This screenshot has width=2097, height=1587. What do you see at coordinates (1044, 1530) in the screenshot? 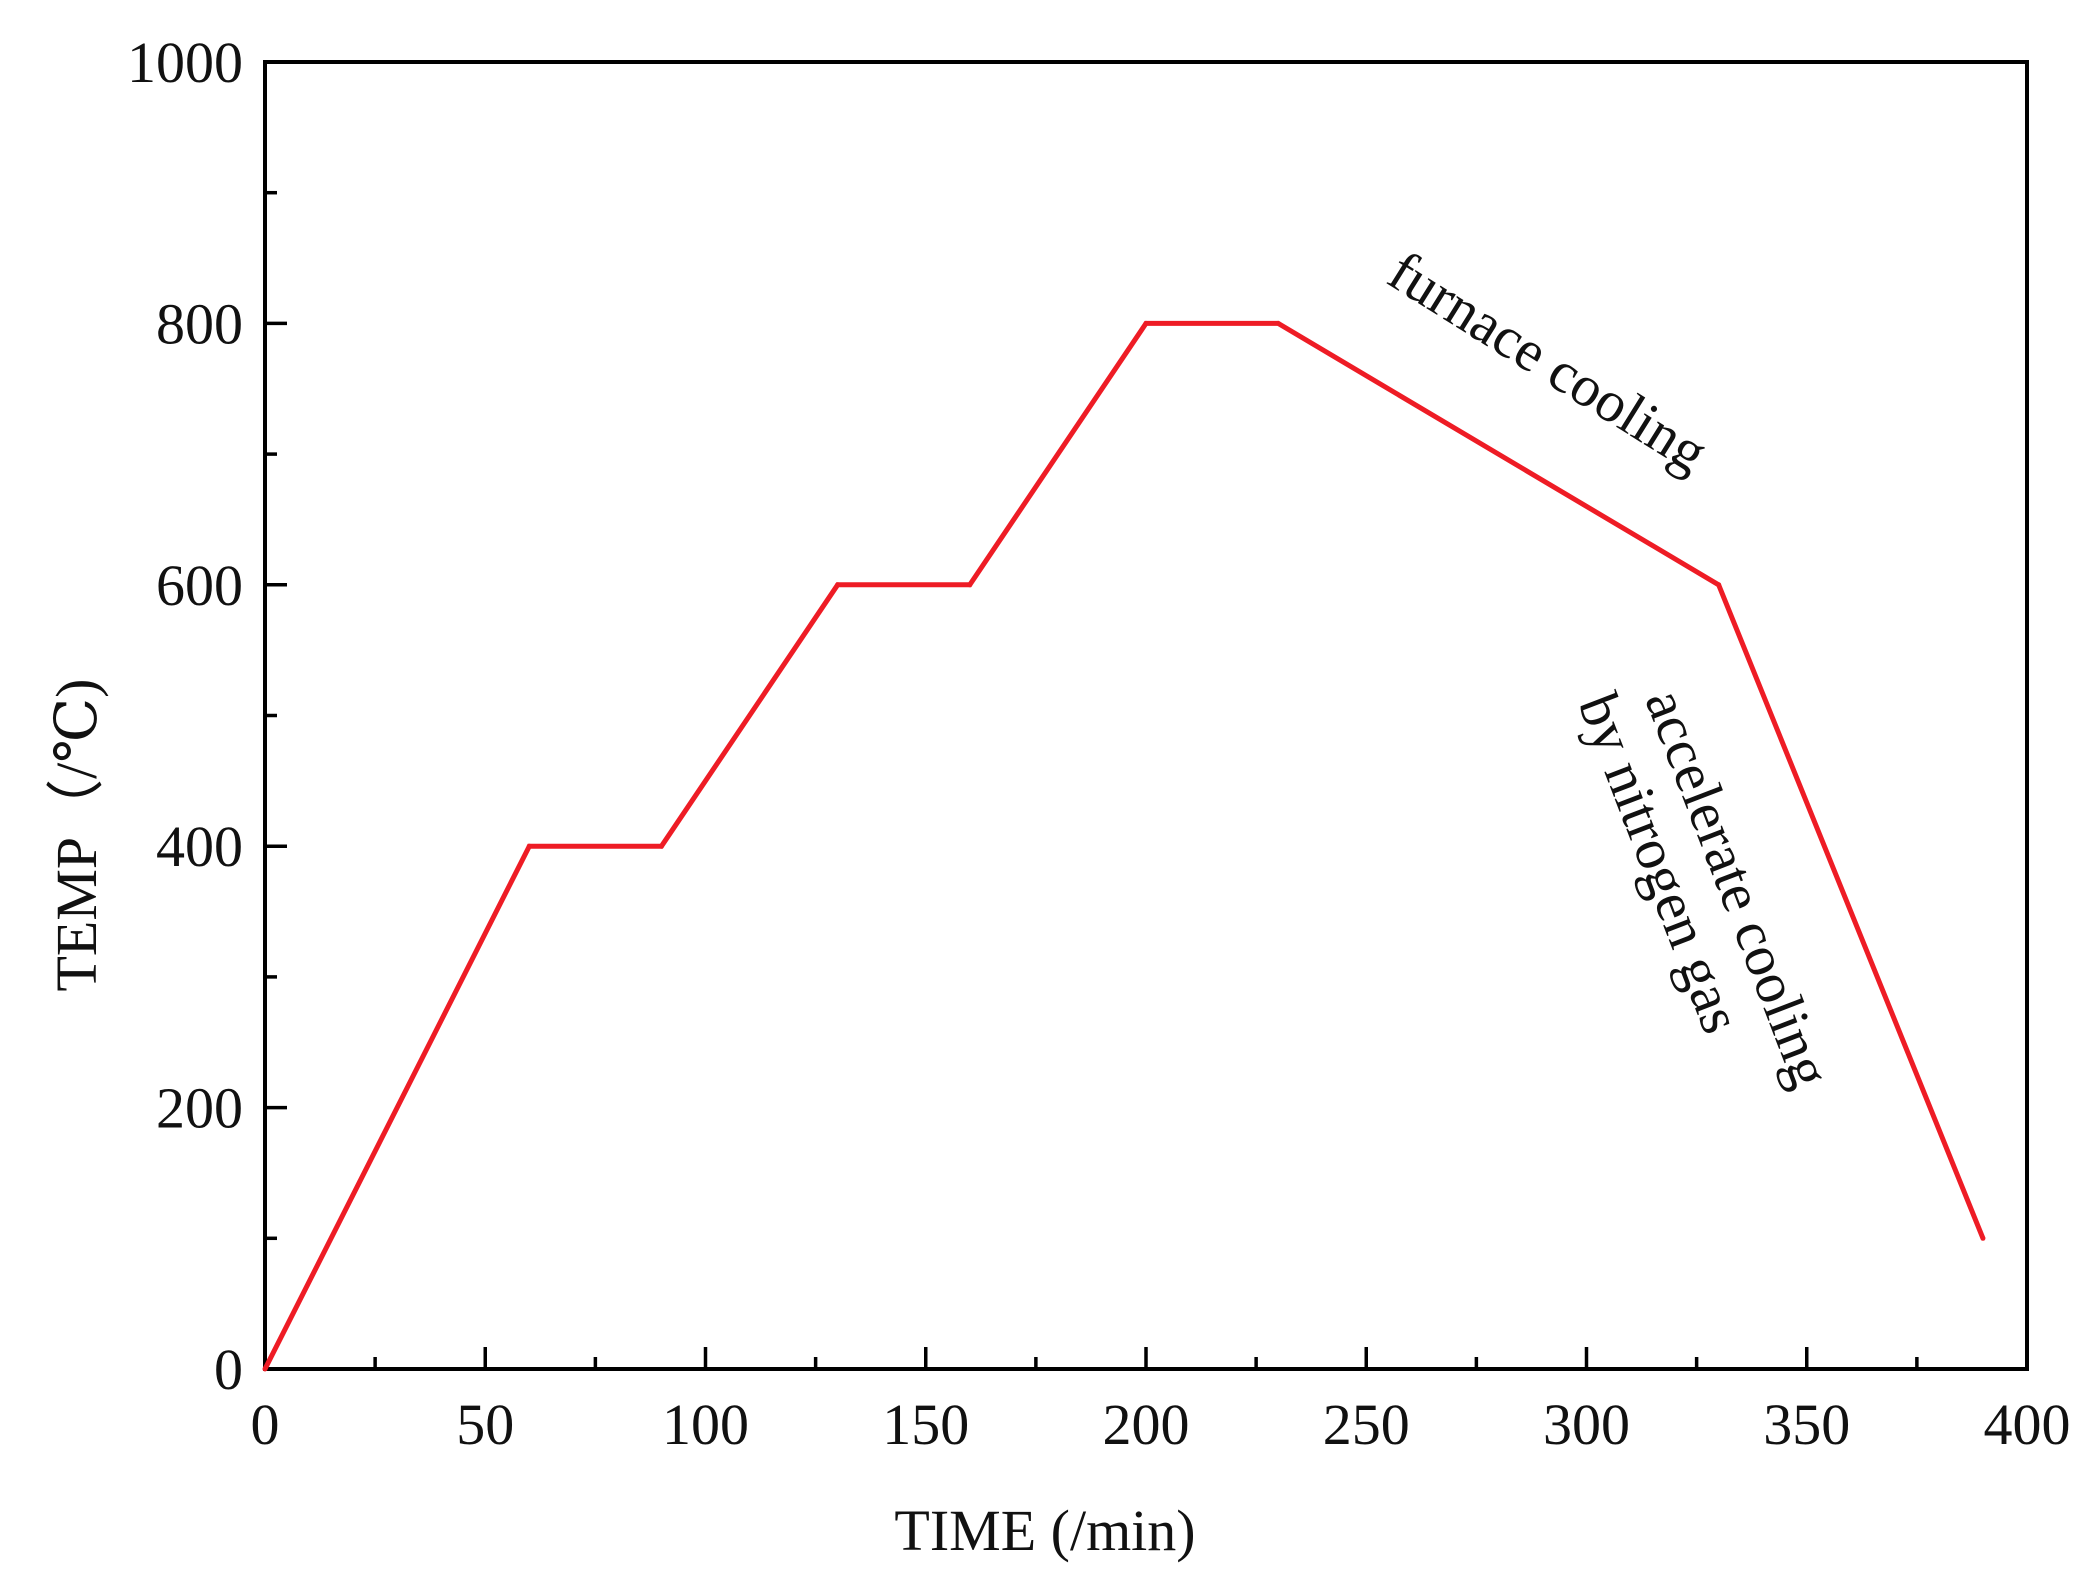
I see `x-axis-label: TIME (/min)` at bounding box center [1044, 1530].